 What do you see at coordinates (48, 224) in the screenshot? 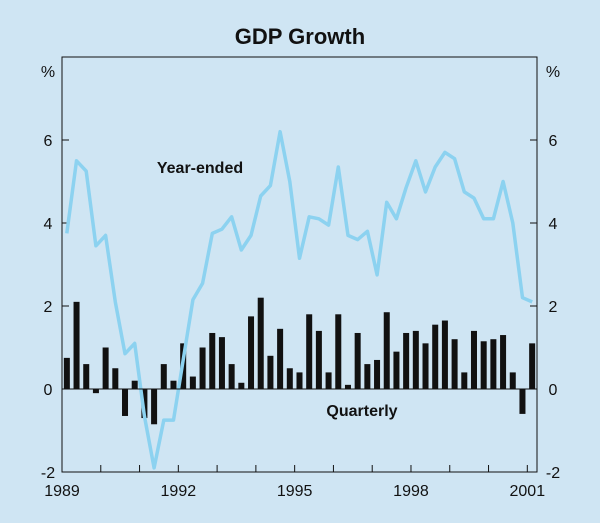
I see `y-tick-label-left: 4` at bounding box center [48, 224].